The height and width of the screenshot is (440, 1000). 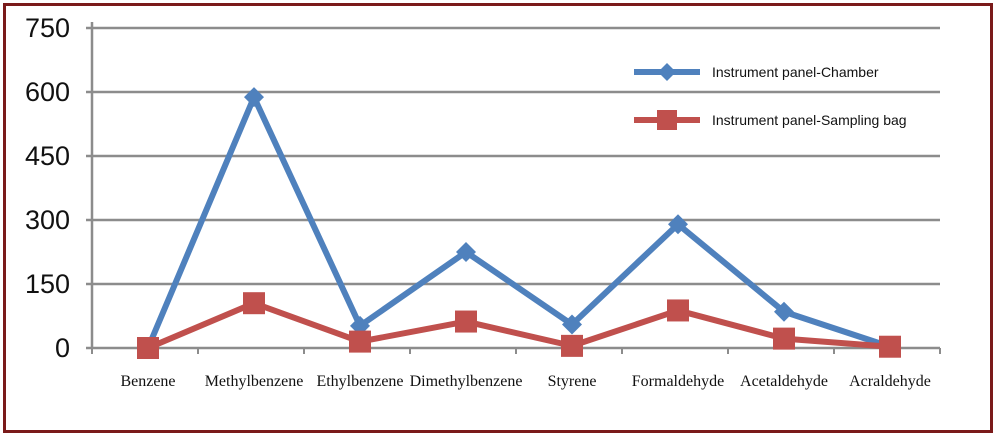 What do you see at coordinates (795, 72) in the screenshot?
I see `legend-label-1: Instrument panel-Chamber` at bounding box center [795, 72].